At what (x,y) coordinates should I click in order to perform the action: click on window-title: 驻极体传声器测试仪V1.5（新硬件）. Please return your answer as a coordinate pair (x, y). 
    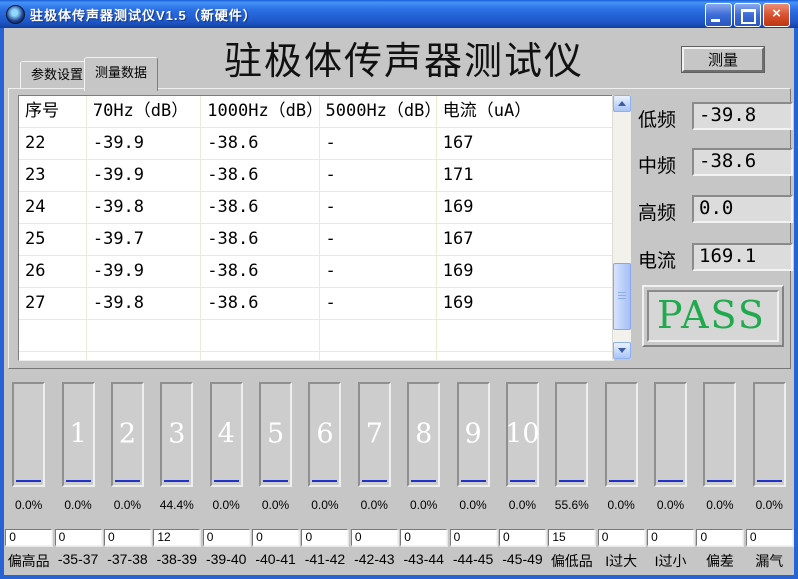
    Looking at the image, I should click on (143, 15).